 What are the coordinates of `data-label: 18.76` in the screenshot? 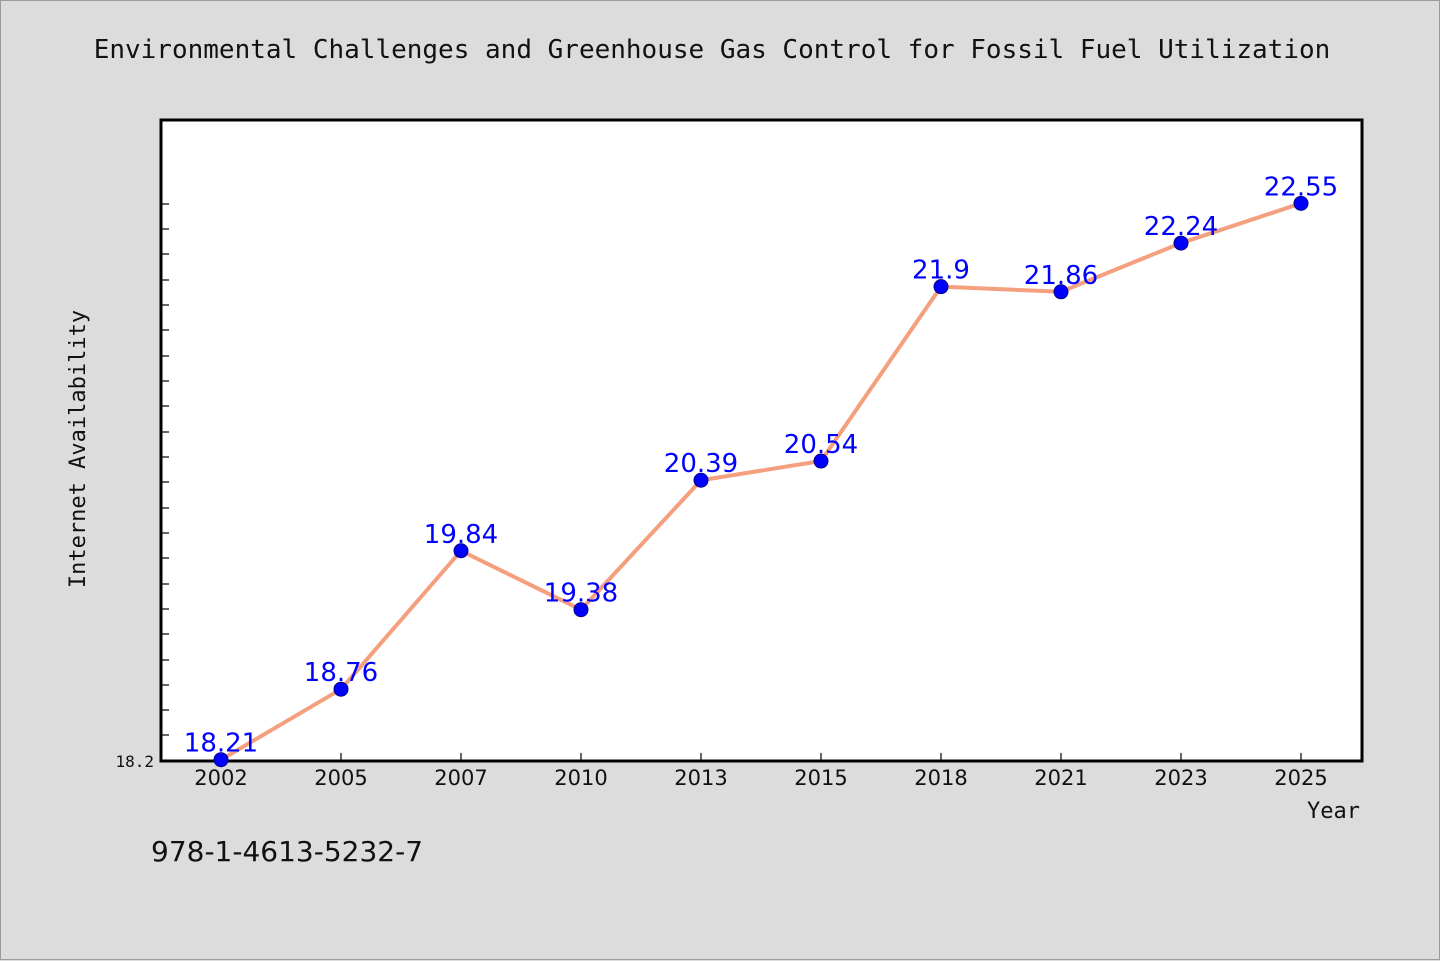 It's located at (341, 673).